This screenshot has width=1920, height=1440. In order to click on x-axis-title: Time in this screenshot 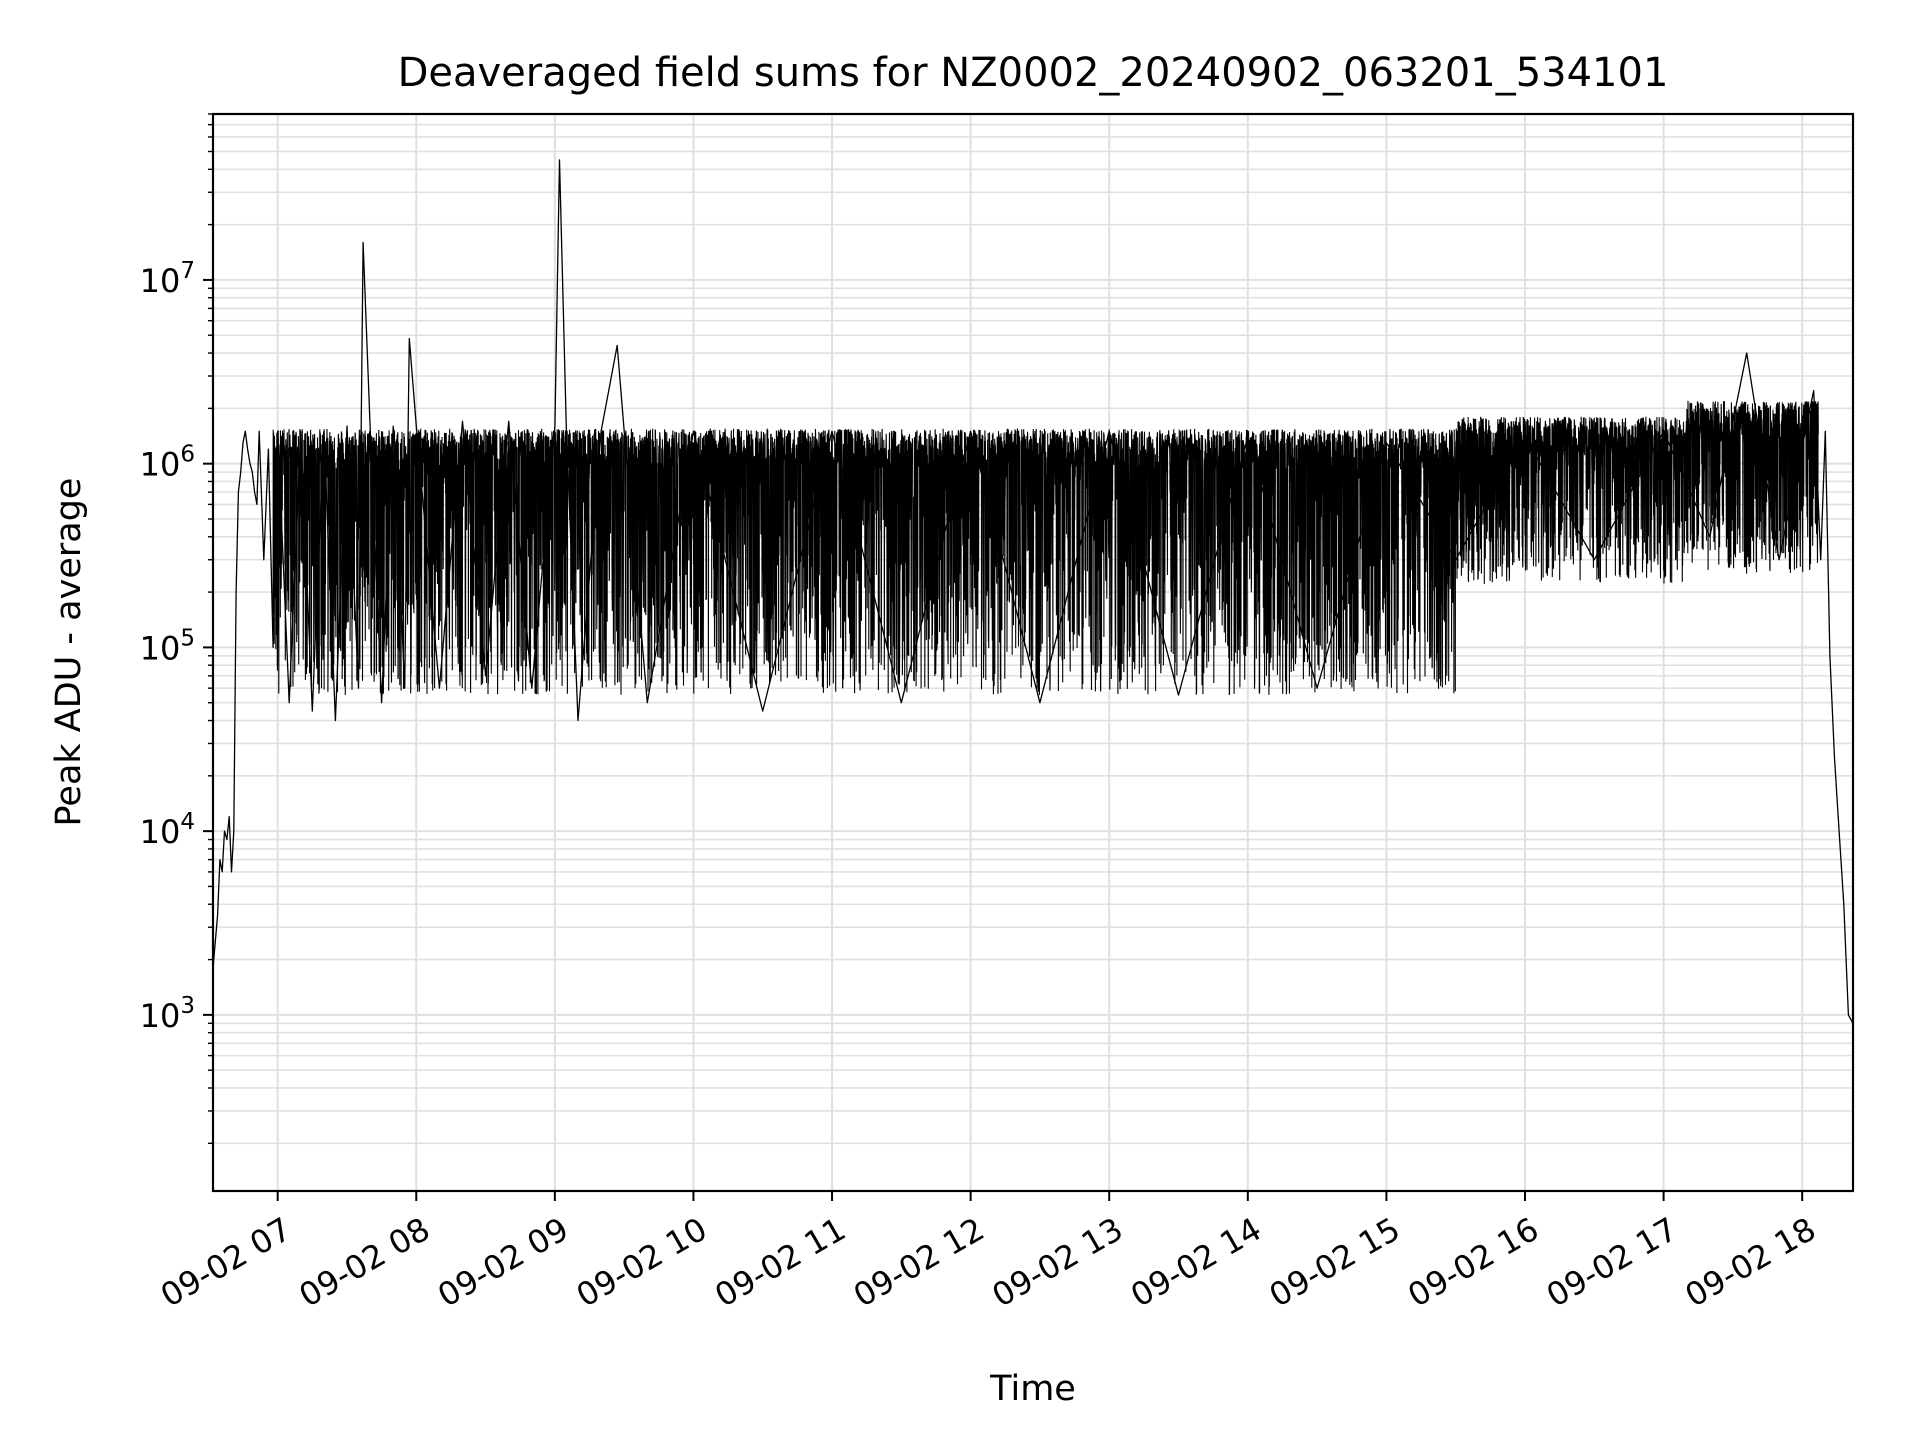, I will do `click(1032, 1389)`.